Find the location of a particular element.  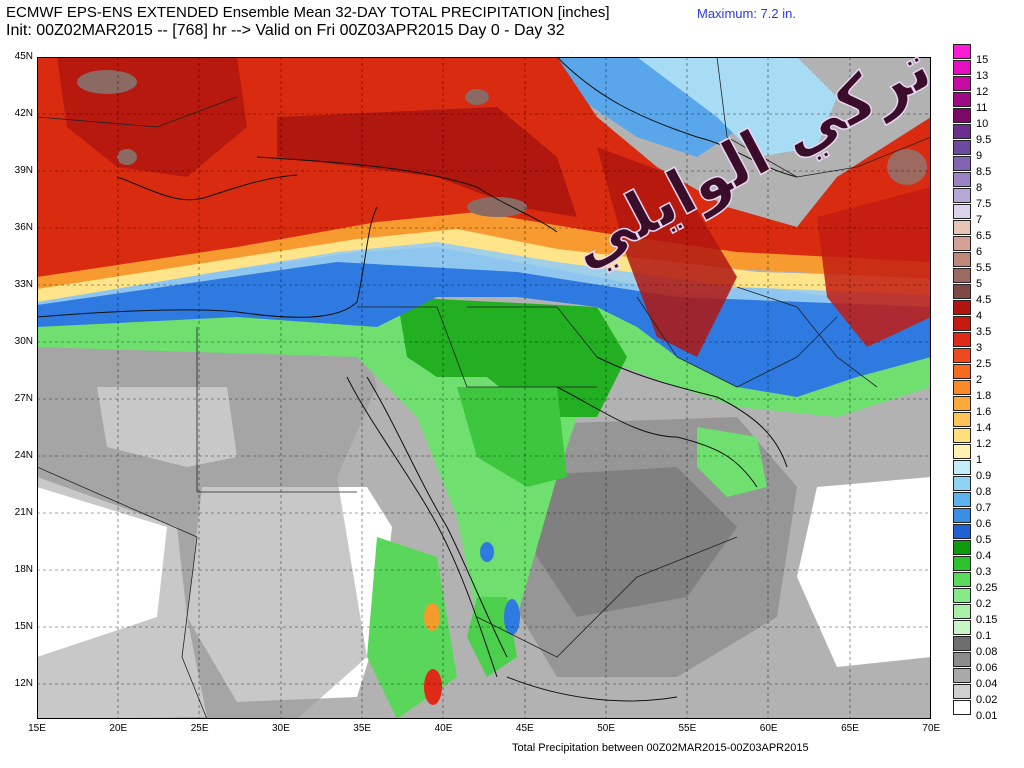

green-saudi is located at coordinates (512, 437).